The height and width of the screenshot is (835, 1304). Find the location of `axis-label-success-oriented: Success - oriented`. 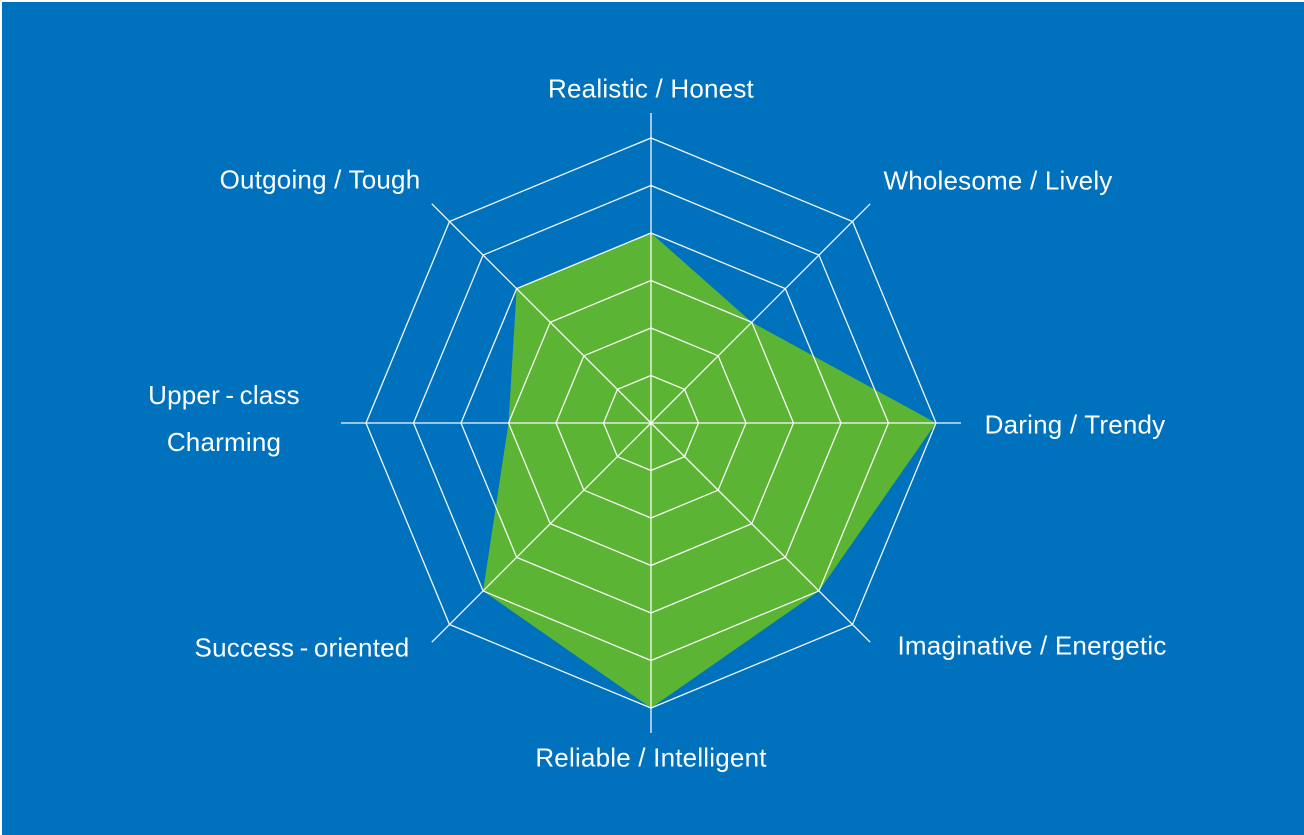

axis-label-success-oriented: Success - oriented is located at coordinates (302, 647).